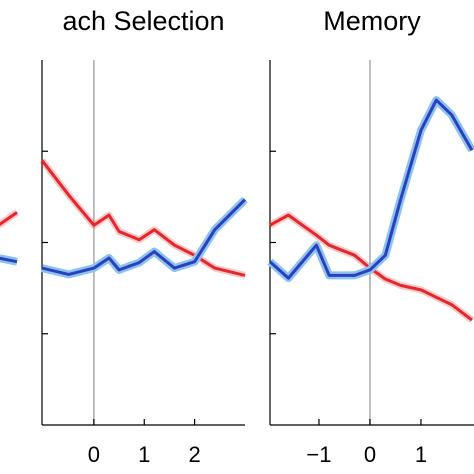 Image resolution: width=474 pixels, height=474 pixels. What do you see at coordinates (318, 454) in the screenshot?
I see `x-tick-label: −1` at bounding box center [318, 454].